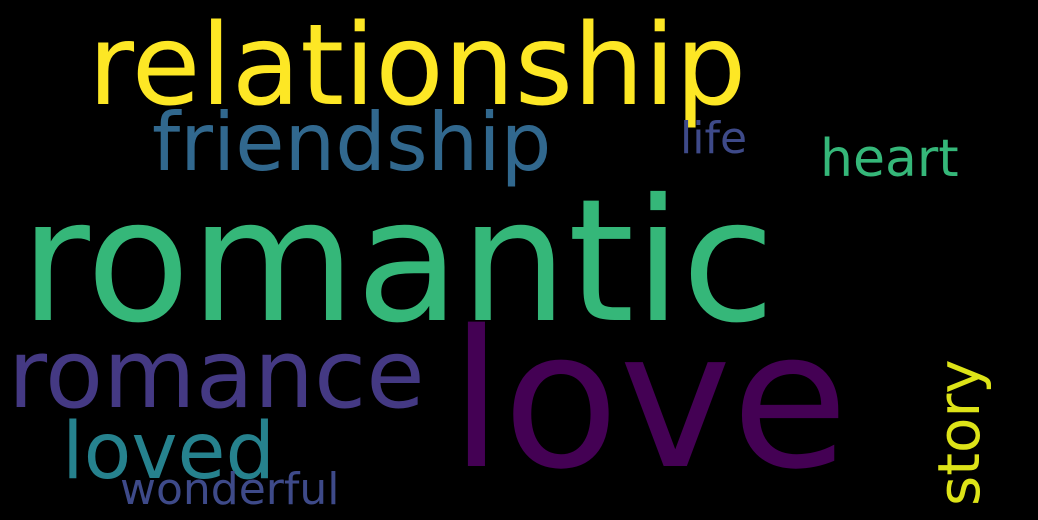 Image resolution: width=1038 pixels, height=520 pixels. I want to click on word-heart: heart, so click(889, 159).